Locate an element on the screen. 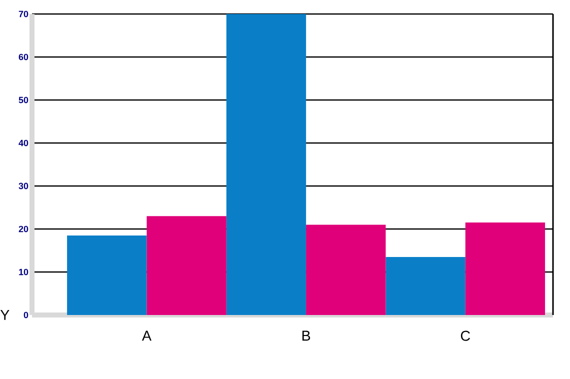  y-axis-title: Y is located at coordinates (5, 315).